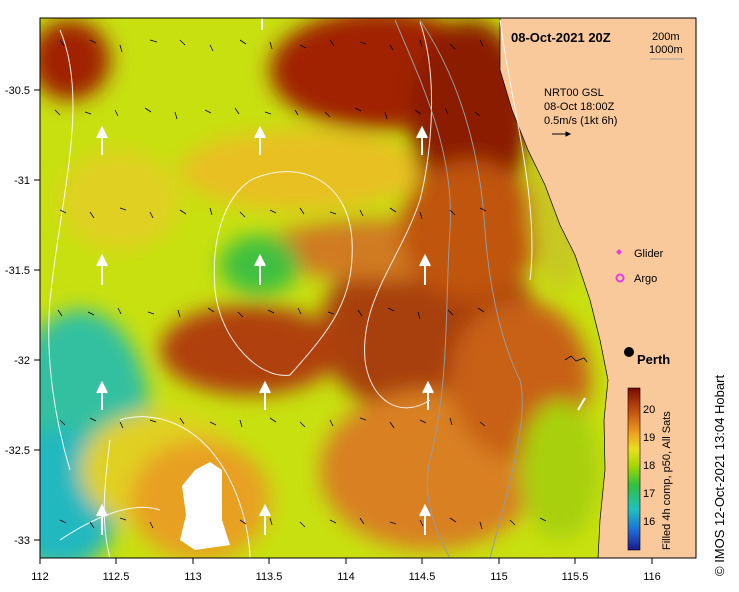 The width and height of the screenshot is (739, 592). I want to click on x-tick-label: 112.5, so click(116, 577).